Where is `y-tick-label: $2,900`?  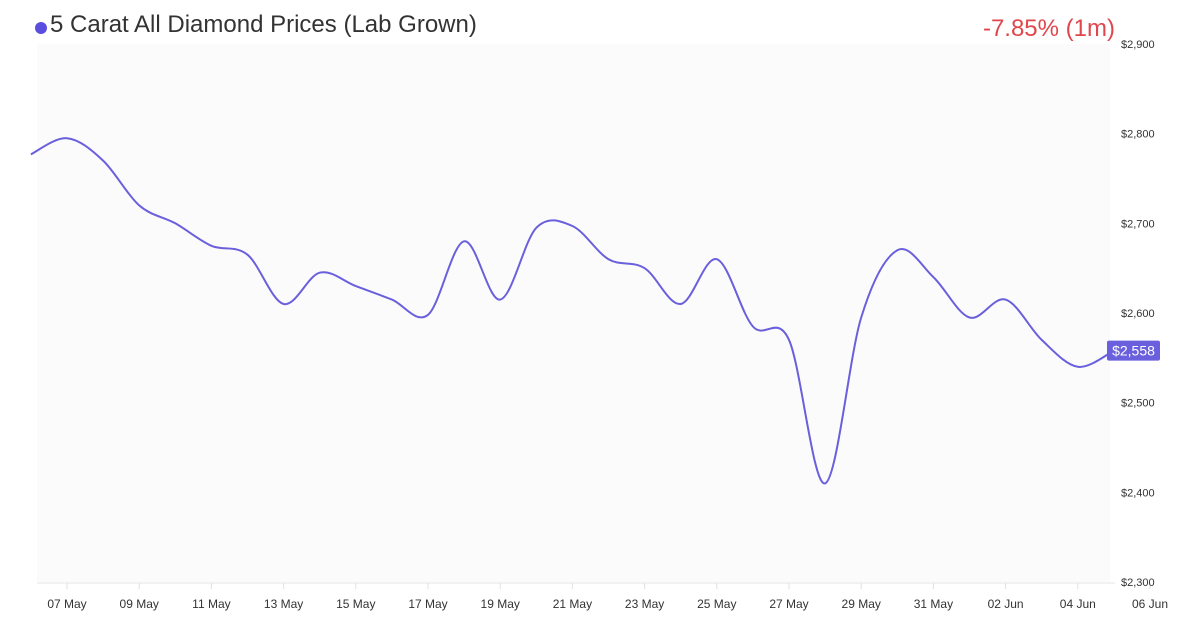
y-tick-label: $2,900 is located at coordinates (1138, 45).